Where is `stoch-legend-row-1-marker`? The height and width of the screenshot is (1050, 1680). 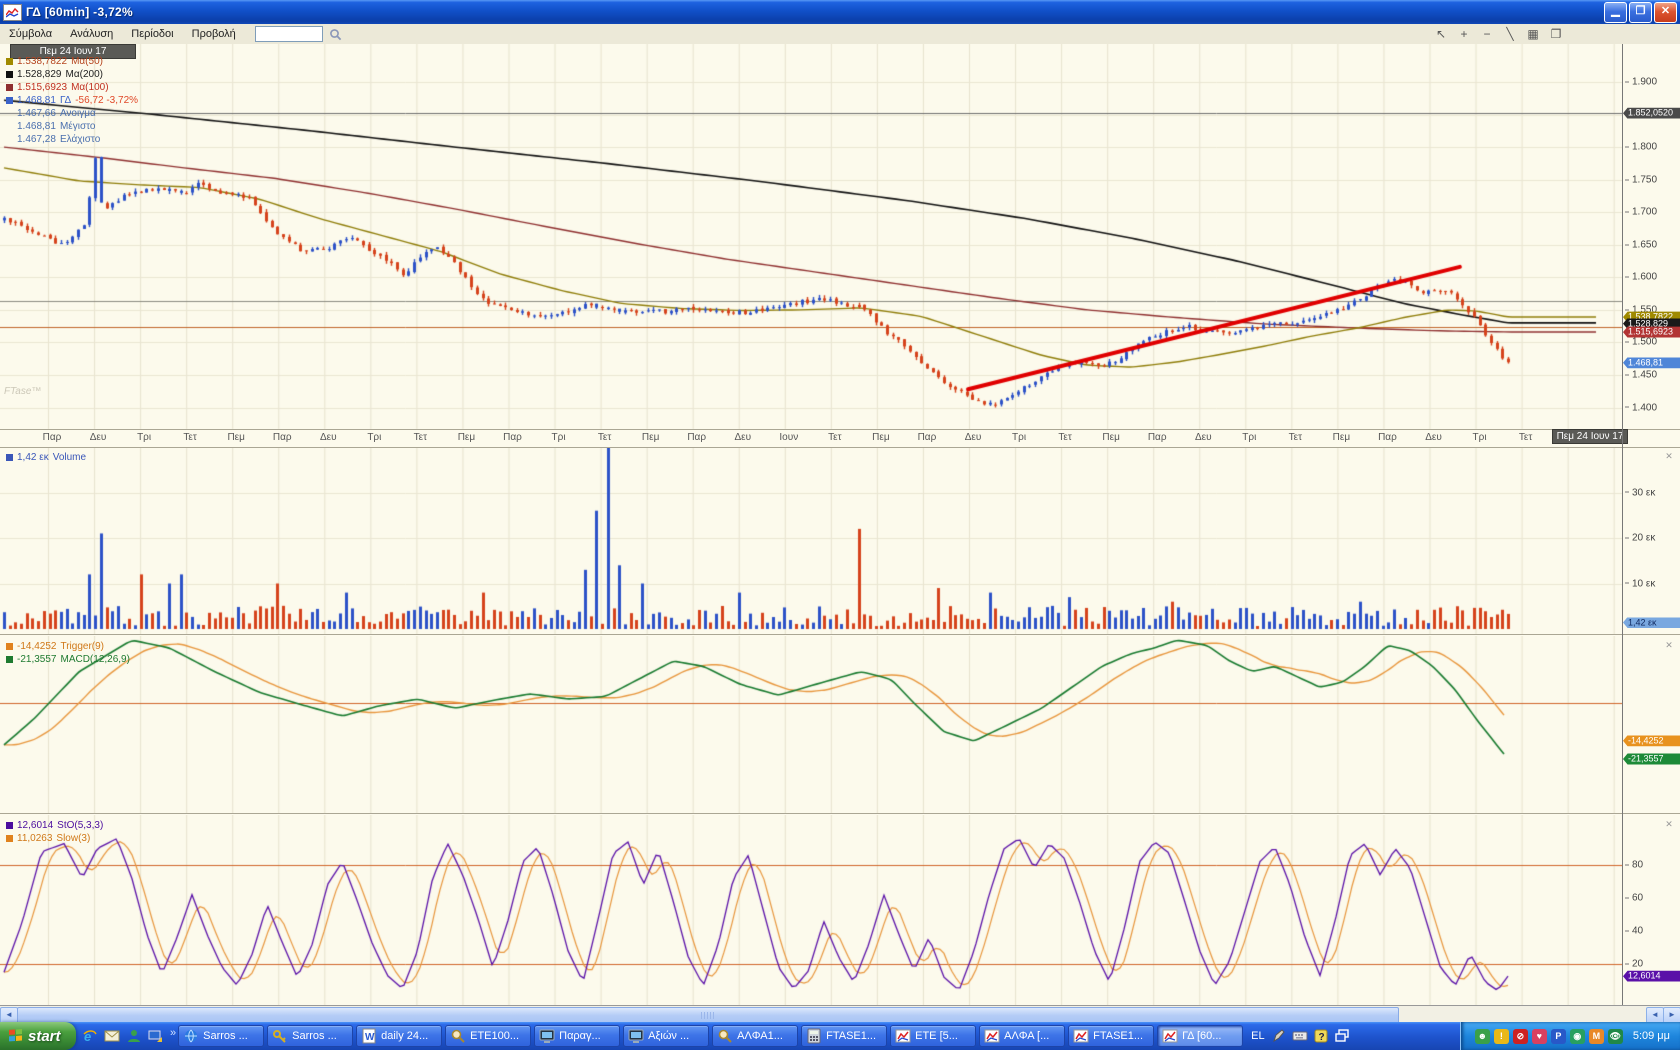
stoch-legend-row-1-marker is located at coordinates (9, 838).